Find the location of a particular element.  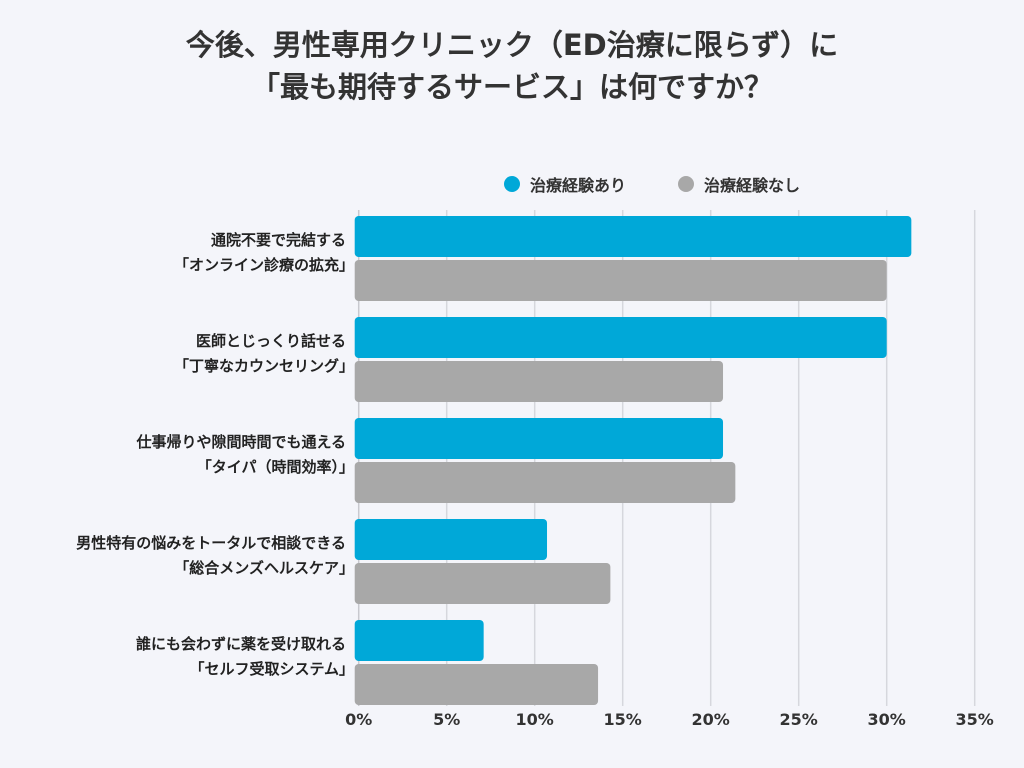

category-label-line: 男性特有の悩みをトータルで相談できる is located at coordinates (211, 543).